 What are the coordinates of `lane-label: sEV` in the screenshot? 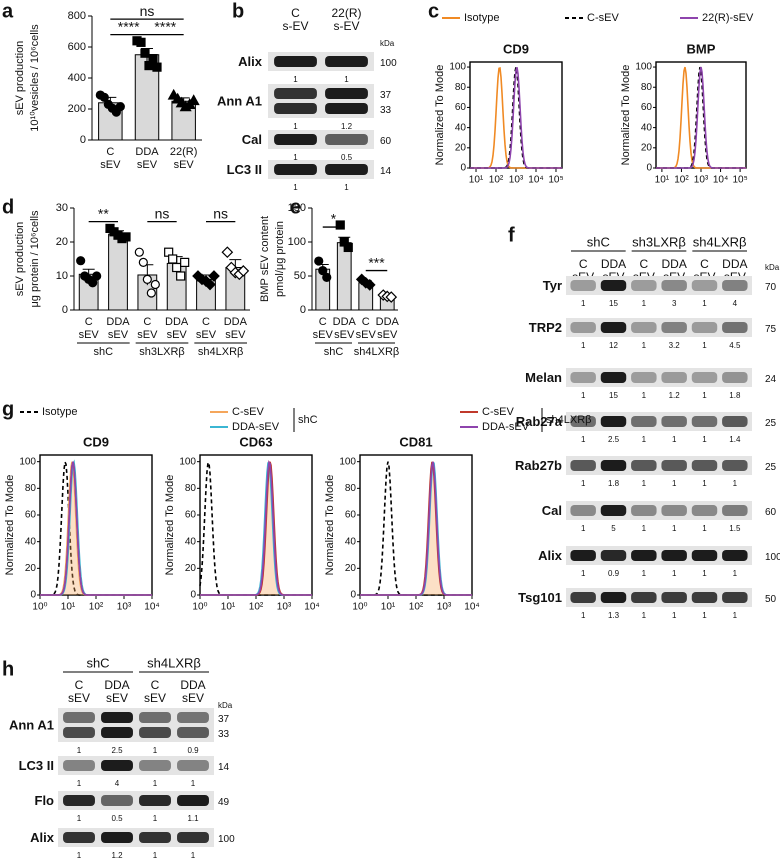 It's located at (193, 698).